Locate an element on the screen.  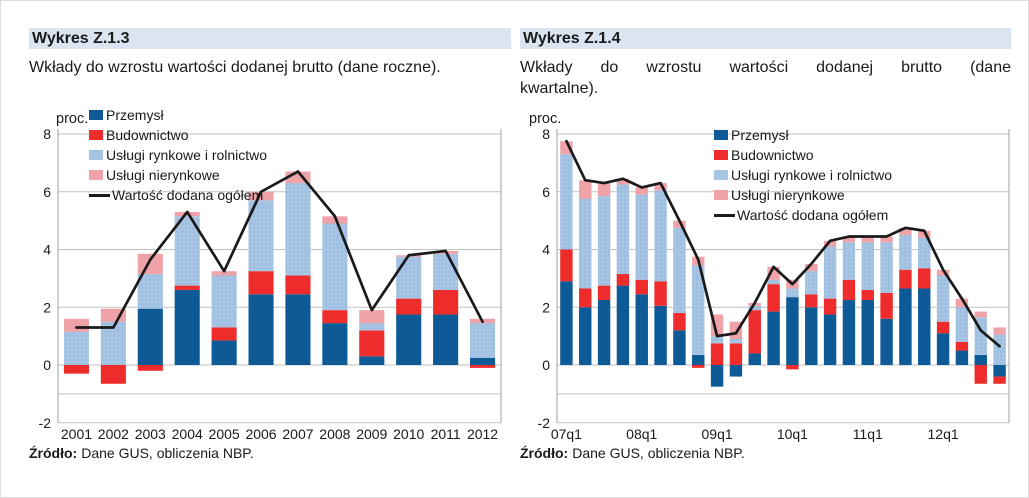
svg-text: 2006 is located at coordinates (260, 434).